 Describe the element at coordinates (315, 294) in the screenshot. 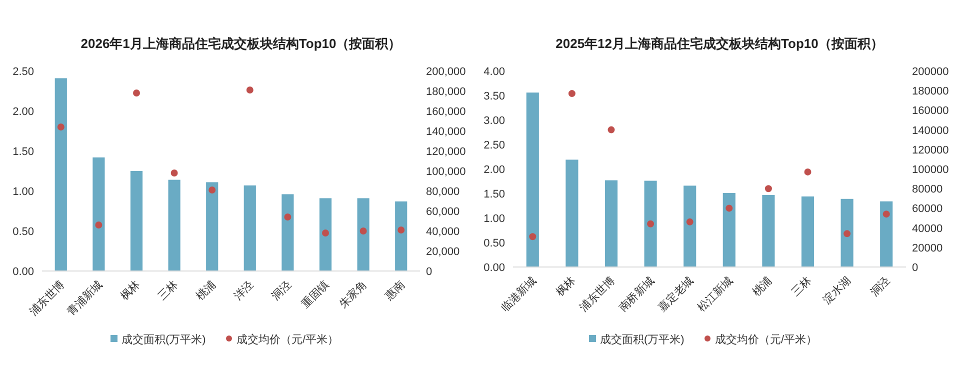

I see `x-tick-label: 重固镇` at that location.